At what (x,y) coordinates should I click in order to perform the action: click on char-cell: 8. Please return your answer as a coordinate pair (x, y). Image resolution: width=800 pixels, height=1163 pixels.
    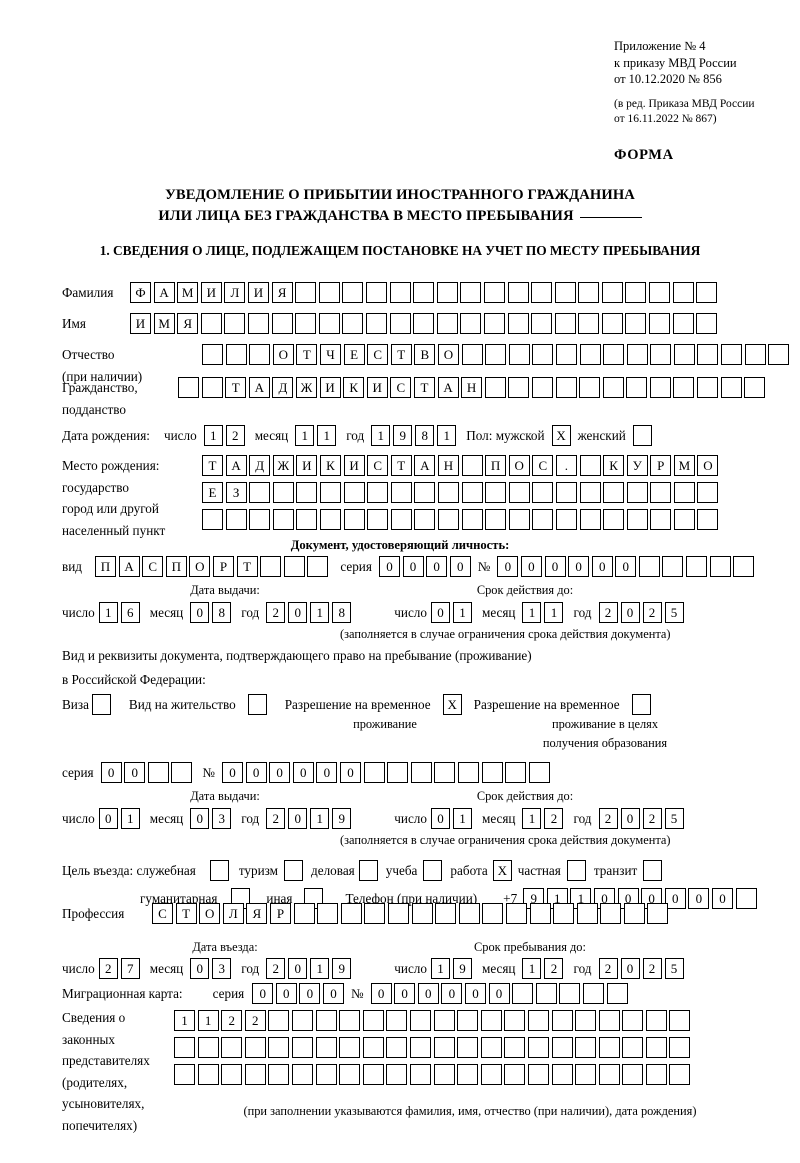
    Looking at the image, I should click on (342, 612).